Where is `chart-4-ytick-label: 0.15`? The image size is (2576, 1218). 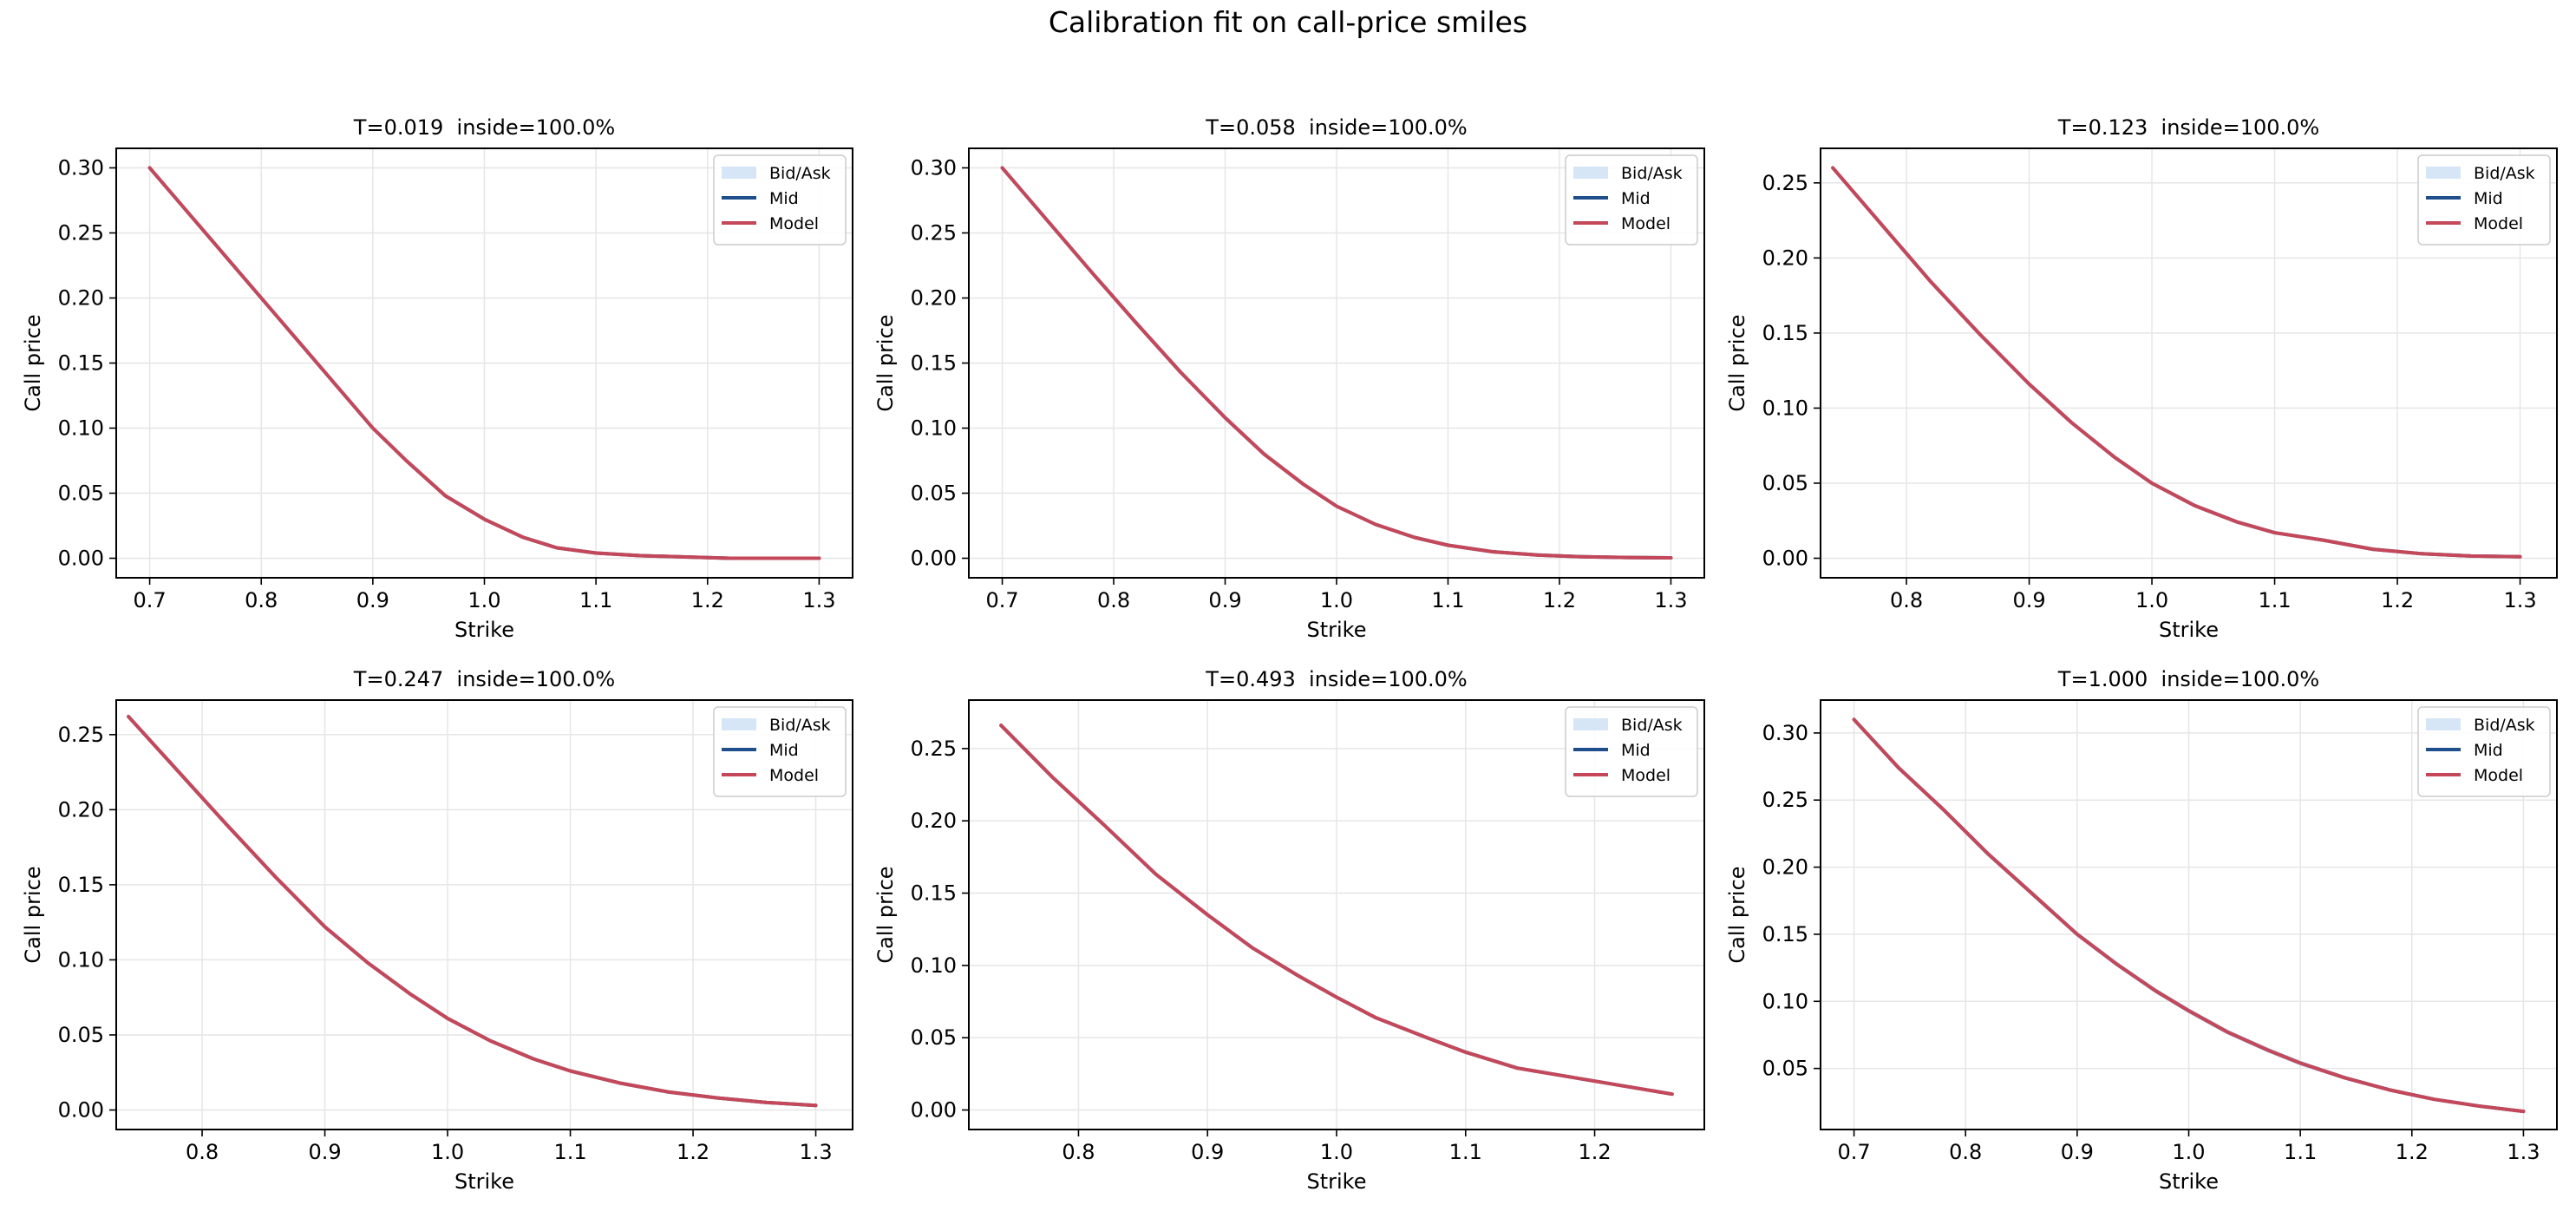 chart-4-ytick-label: 0.15 is located at coordinates (81, 885).